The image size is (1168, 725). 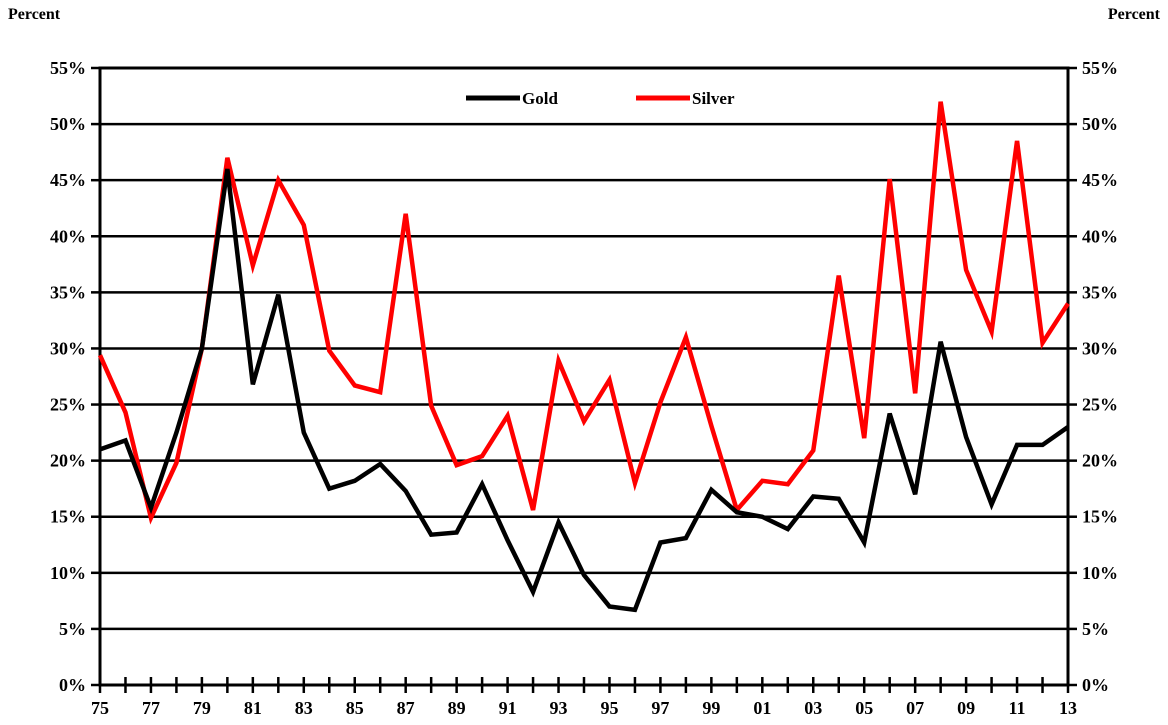 I want to click on y-tick-label-left: 0%, so click(x=72, y=685).